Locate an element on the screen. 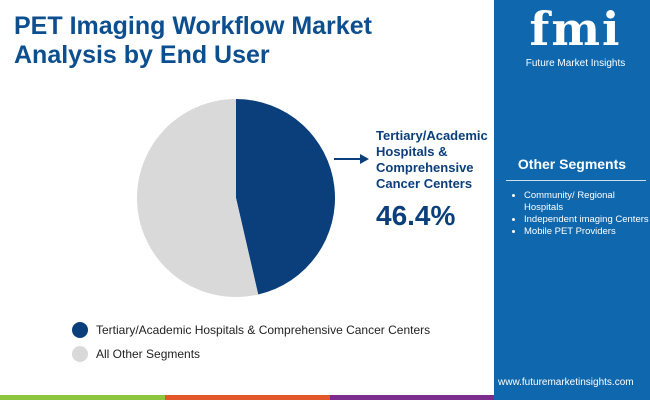 The height and width of the screenshot is (400, 650). footer-bar-green is located at coordinates (82, 397).